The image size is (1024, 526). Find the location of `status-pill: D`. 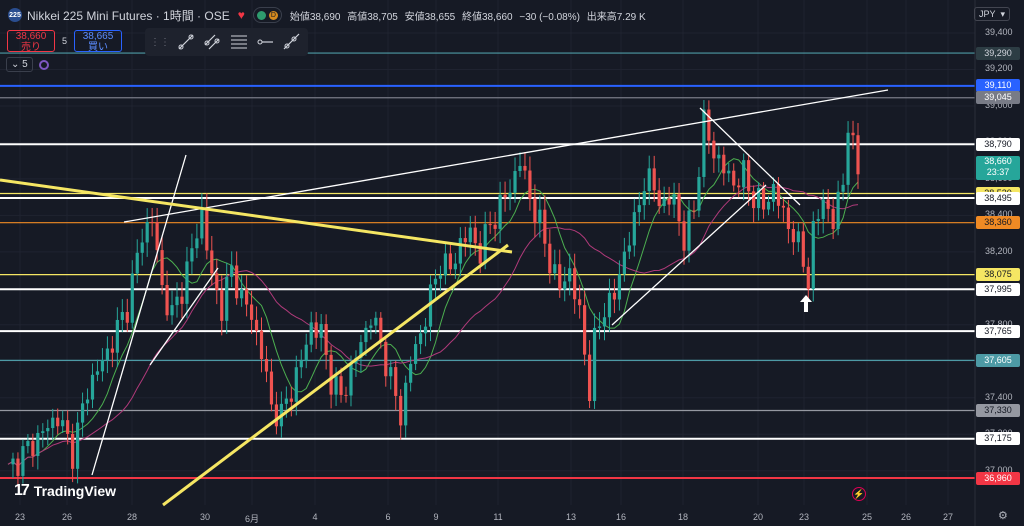

status-pill: D is located at coordinates (267, 15).